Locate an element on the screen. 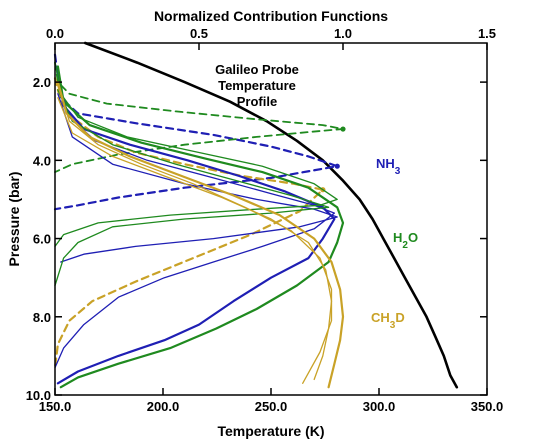 The width and height of the screenshot is (550, 447). annotation-h2o: H2O is located at coordinates (405, 240).